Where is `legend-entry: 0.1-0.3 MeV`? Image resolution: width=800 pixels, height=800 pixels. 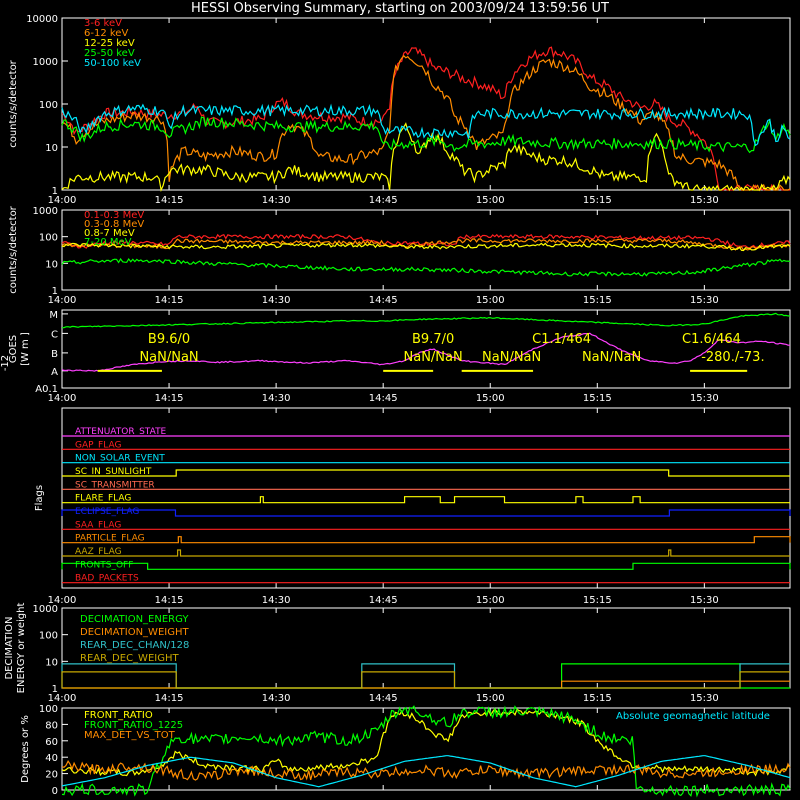
legend-entry: 0.1-0.3 MeV is located at coordinates (114, 215).